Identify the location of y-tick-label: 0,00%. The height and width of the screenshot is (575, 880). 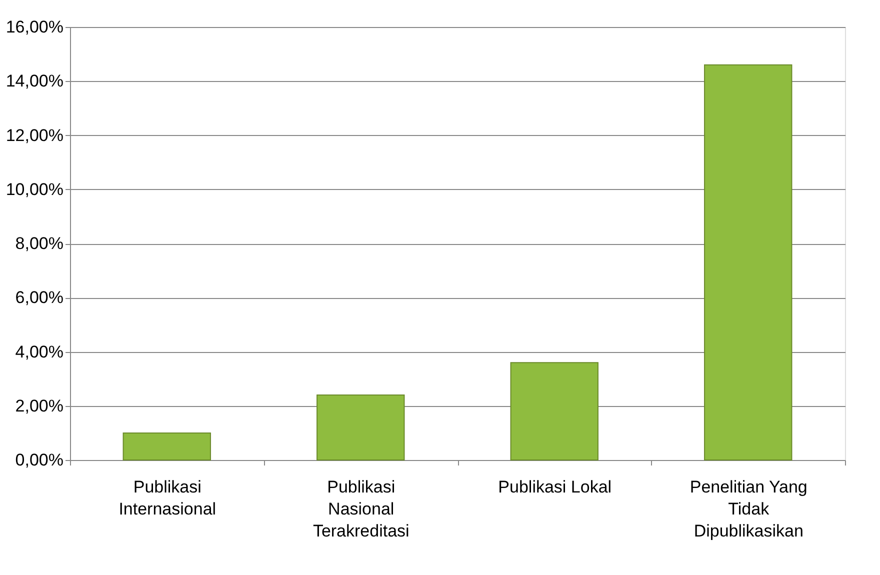
(39, 460).